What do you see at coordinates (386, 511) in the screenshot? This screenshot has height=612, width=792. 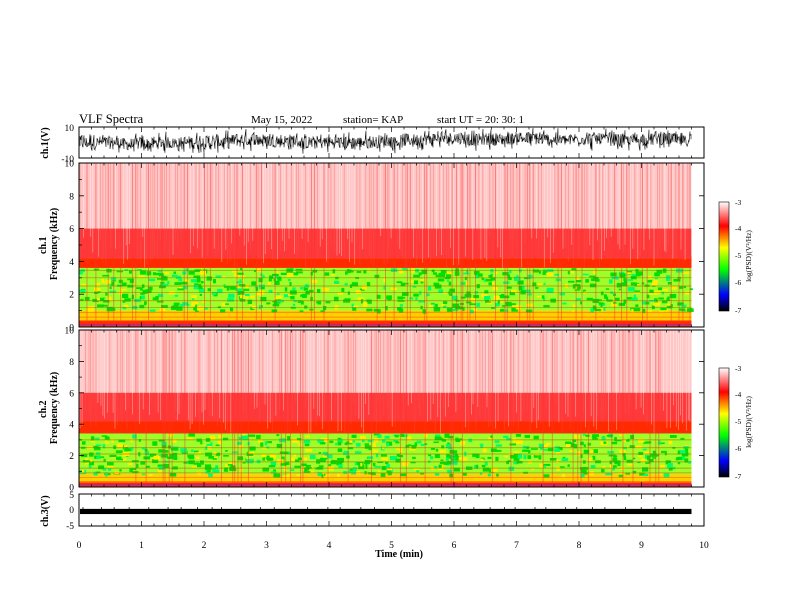 I see `ch3-waveform-trace` at bounding box center [386, 511].